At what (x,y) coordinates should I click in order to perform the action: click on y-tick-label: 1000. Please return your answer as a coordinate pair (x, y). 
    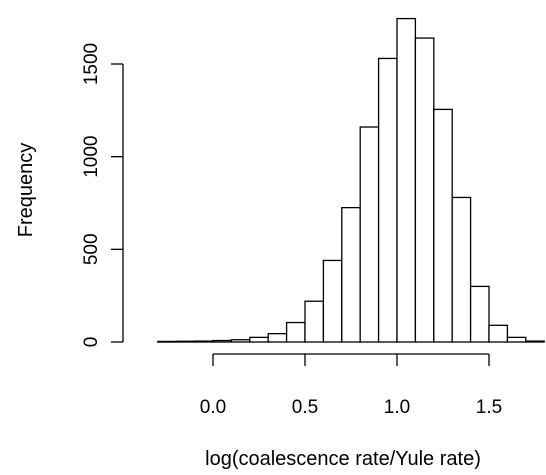
    Looking at the image, I should click on (91, 157).